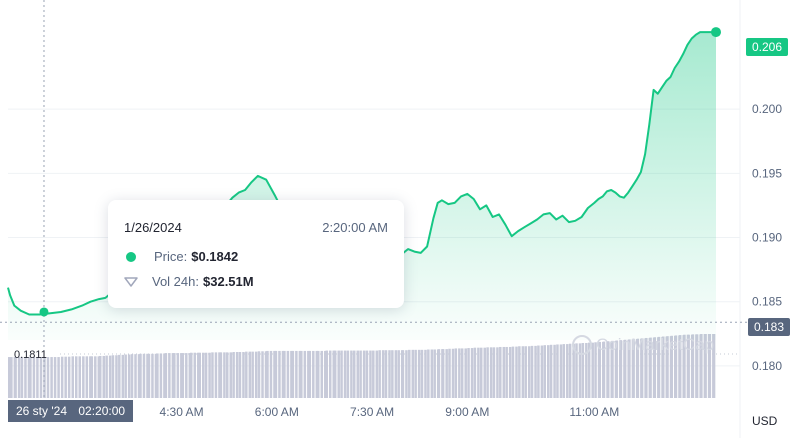  Describe the element at coordinates (767, 302) in the screenshot. I see `y-tick-label-1: 0.185` at that location.